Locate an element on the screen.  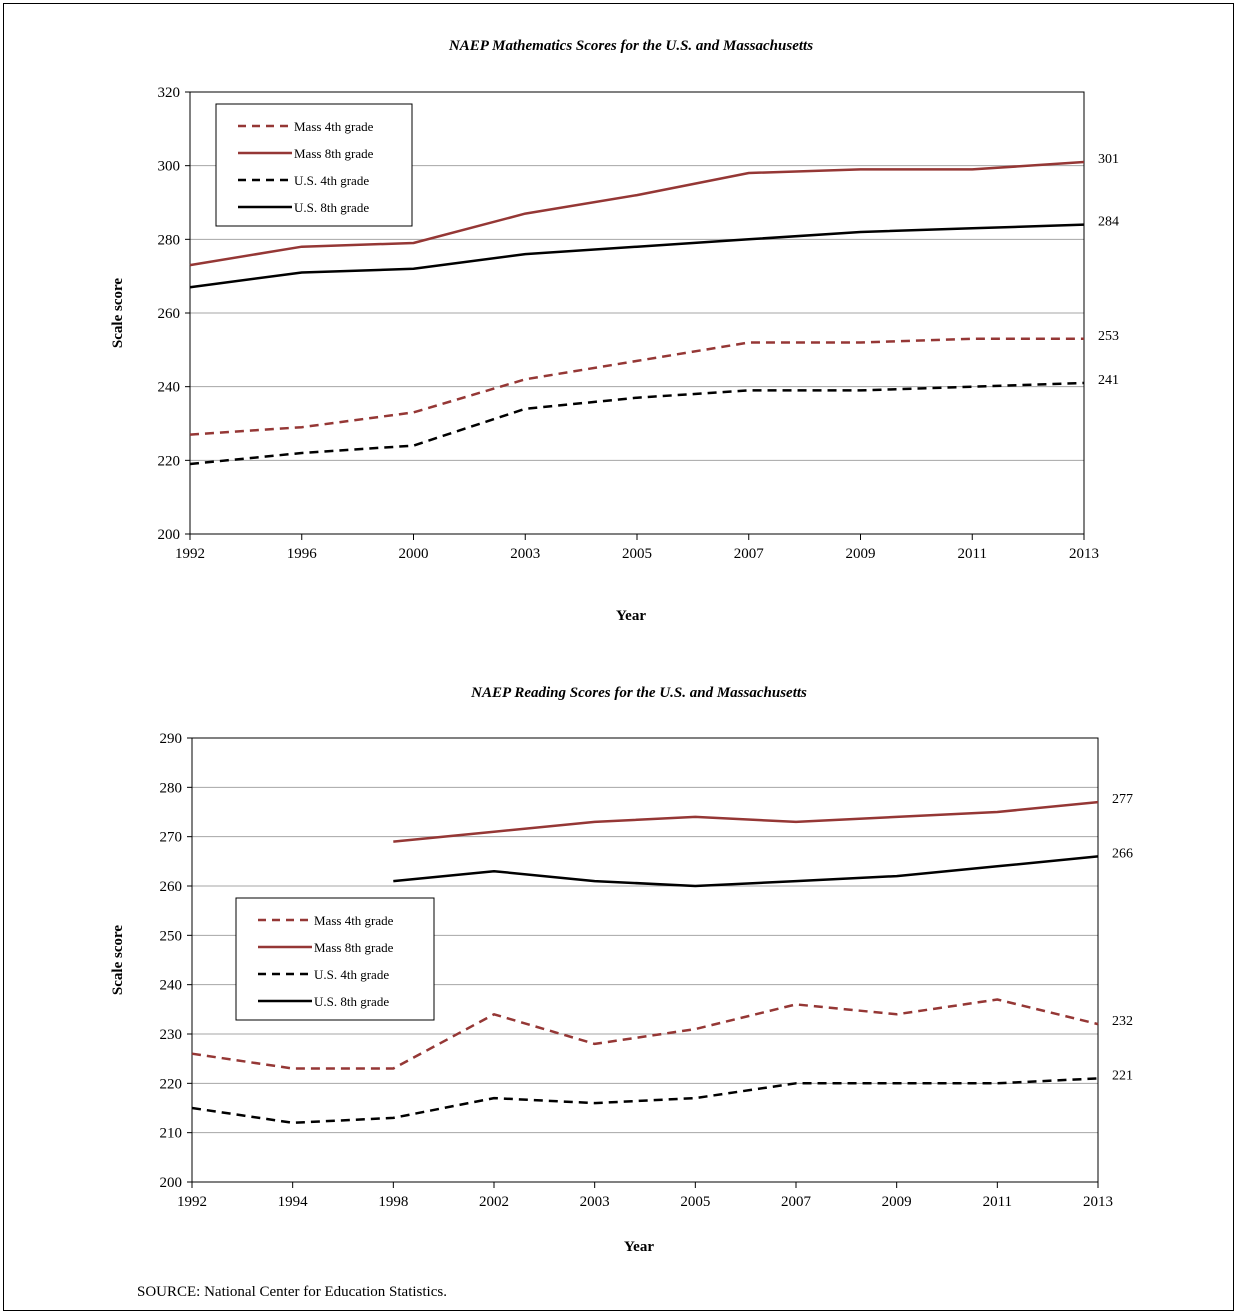
series-end-label: 221 is located at coordinates (1122, 1075).